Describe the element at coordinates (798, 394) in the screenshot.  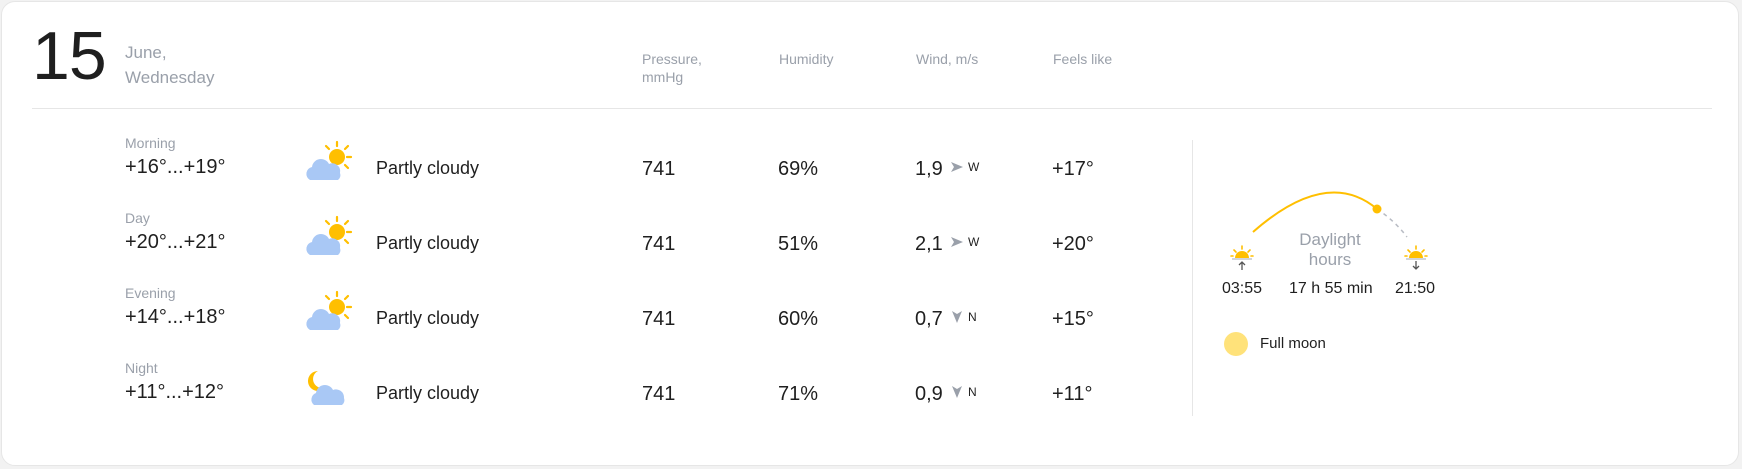
I see `humidity-value: 71%` at that location.